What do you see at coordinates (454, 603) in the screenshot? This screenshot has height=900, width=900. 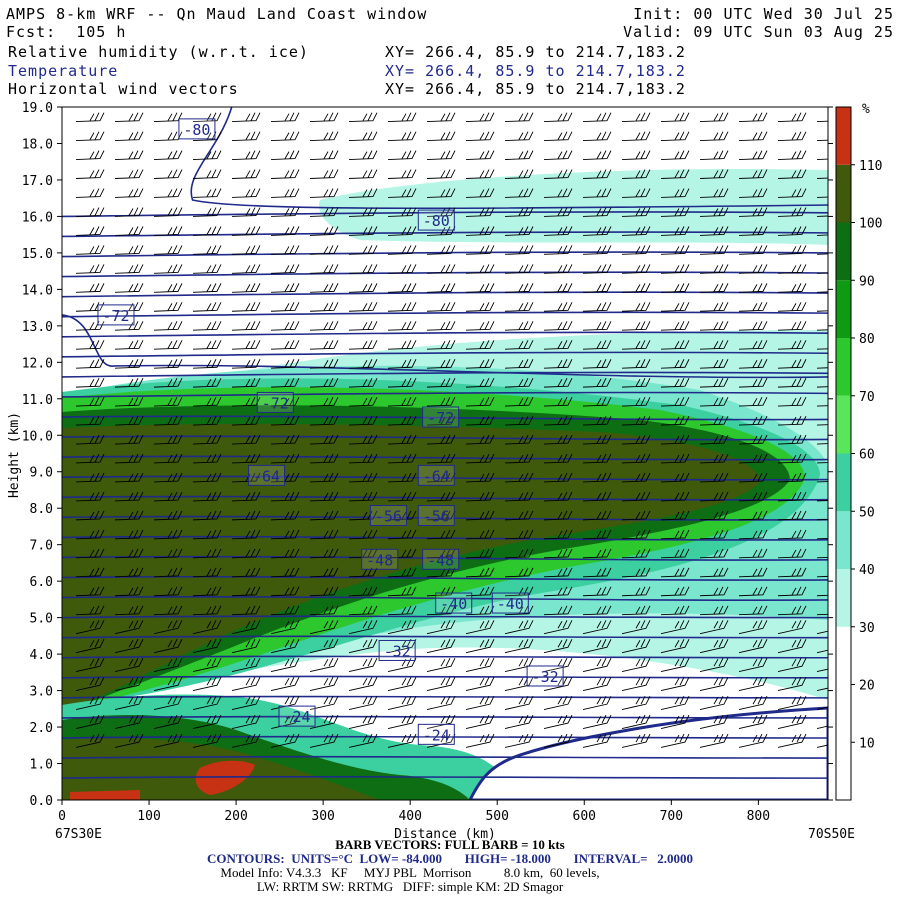 I see `contour-label: -40` at bounding box center [454, 603].